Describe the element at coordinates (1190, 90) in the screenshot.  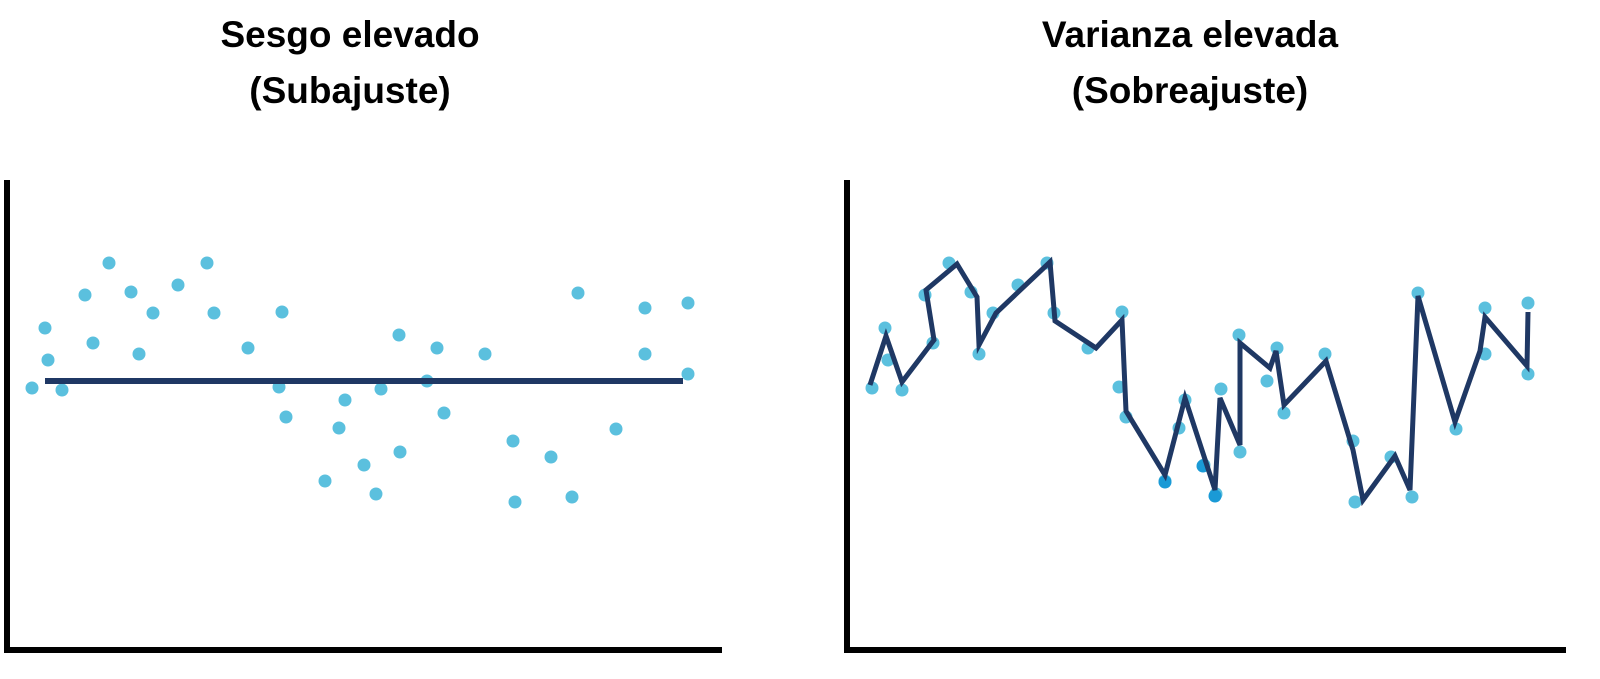
I see `panel-subtitle: (Sobreajuste)` at that location.